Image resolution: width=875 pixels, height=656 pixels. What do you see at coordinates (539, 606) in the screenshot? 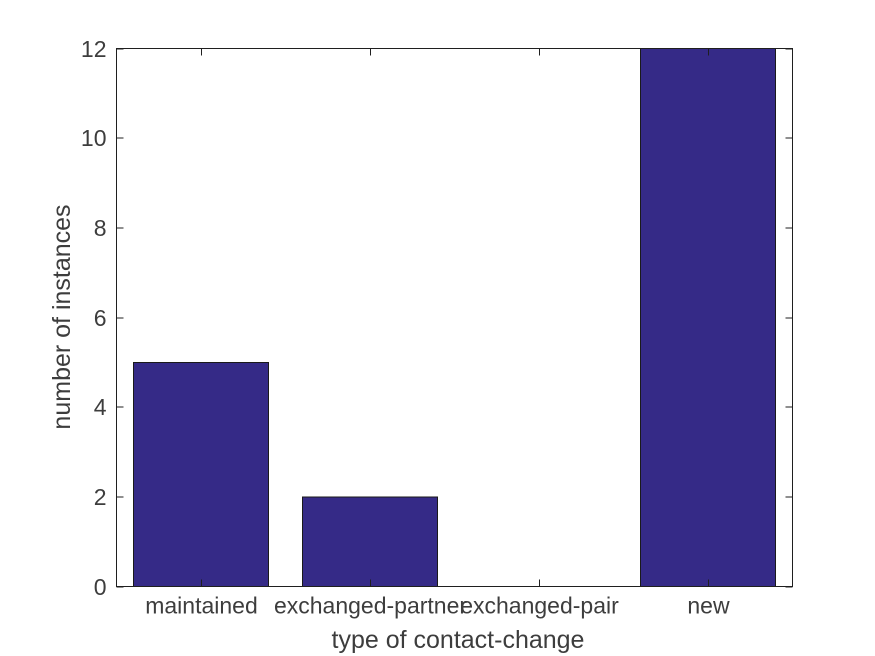
I see `x-tick-label: exchanged-pair` at bounding box center [539, 606].